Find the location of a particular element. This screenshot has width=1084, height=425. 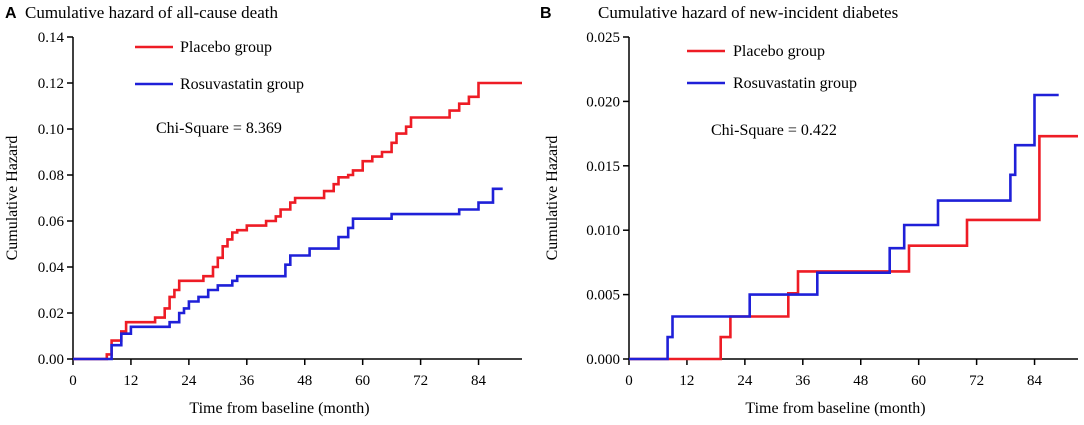

chi-square-annotation: Chi-Square = 8.369 is located at coordinates (219, 128).